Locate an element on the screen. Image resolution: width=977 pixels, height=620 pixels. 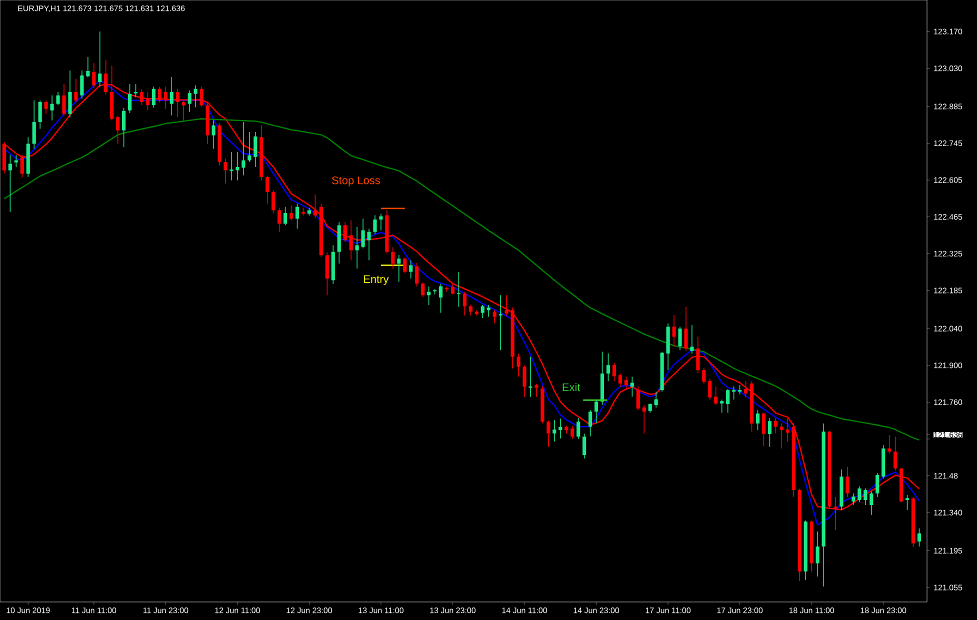
text: EURJPY,H1 121.673 121.675 121.631 121.636 is located at coordinates (101, 9).